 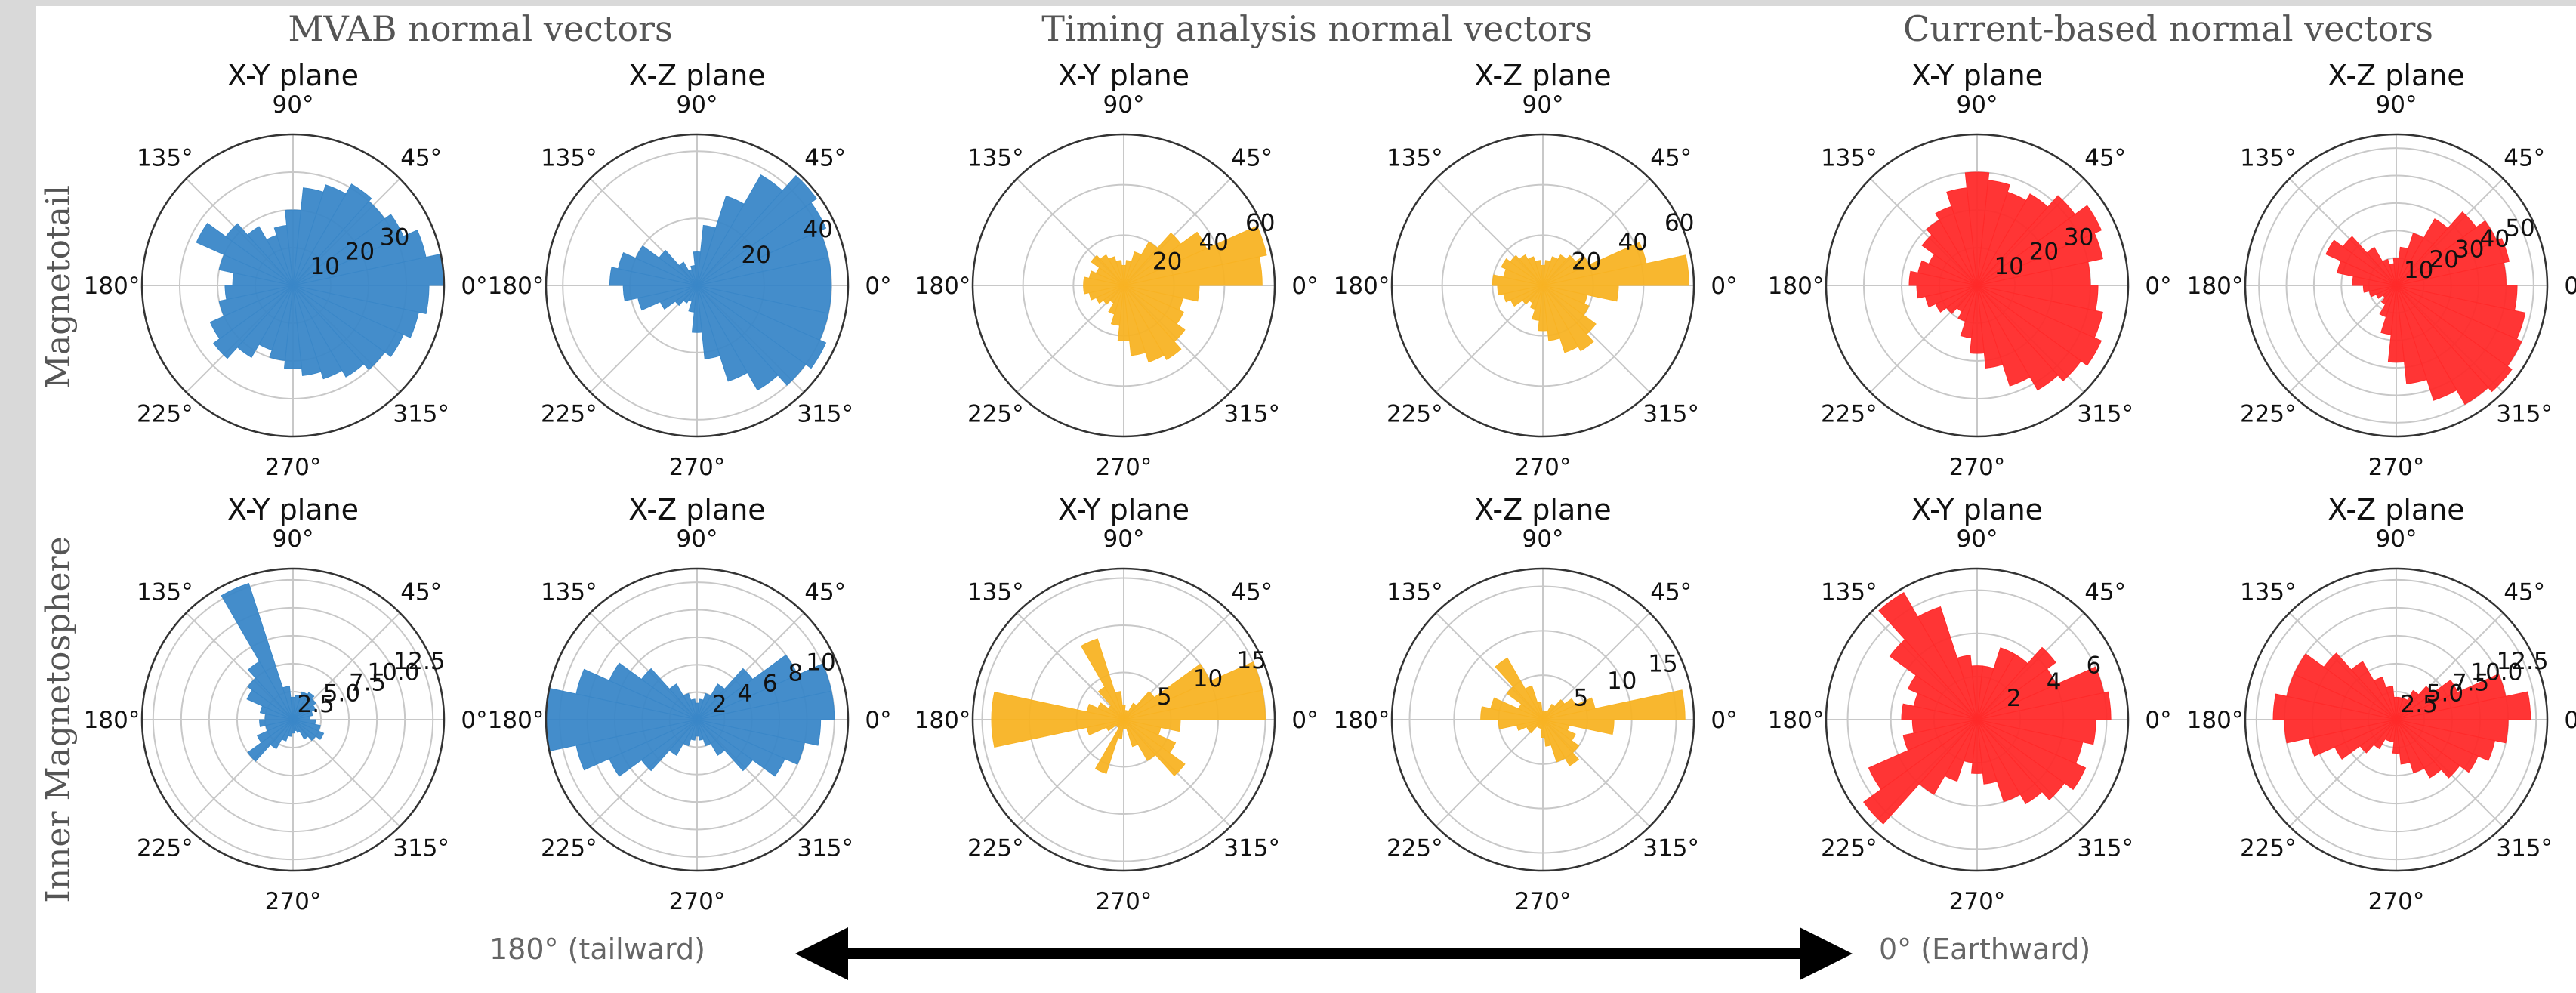 I want to click on direction-arrow-left-head, so click(x=821, y=953).